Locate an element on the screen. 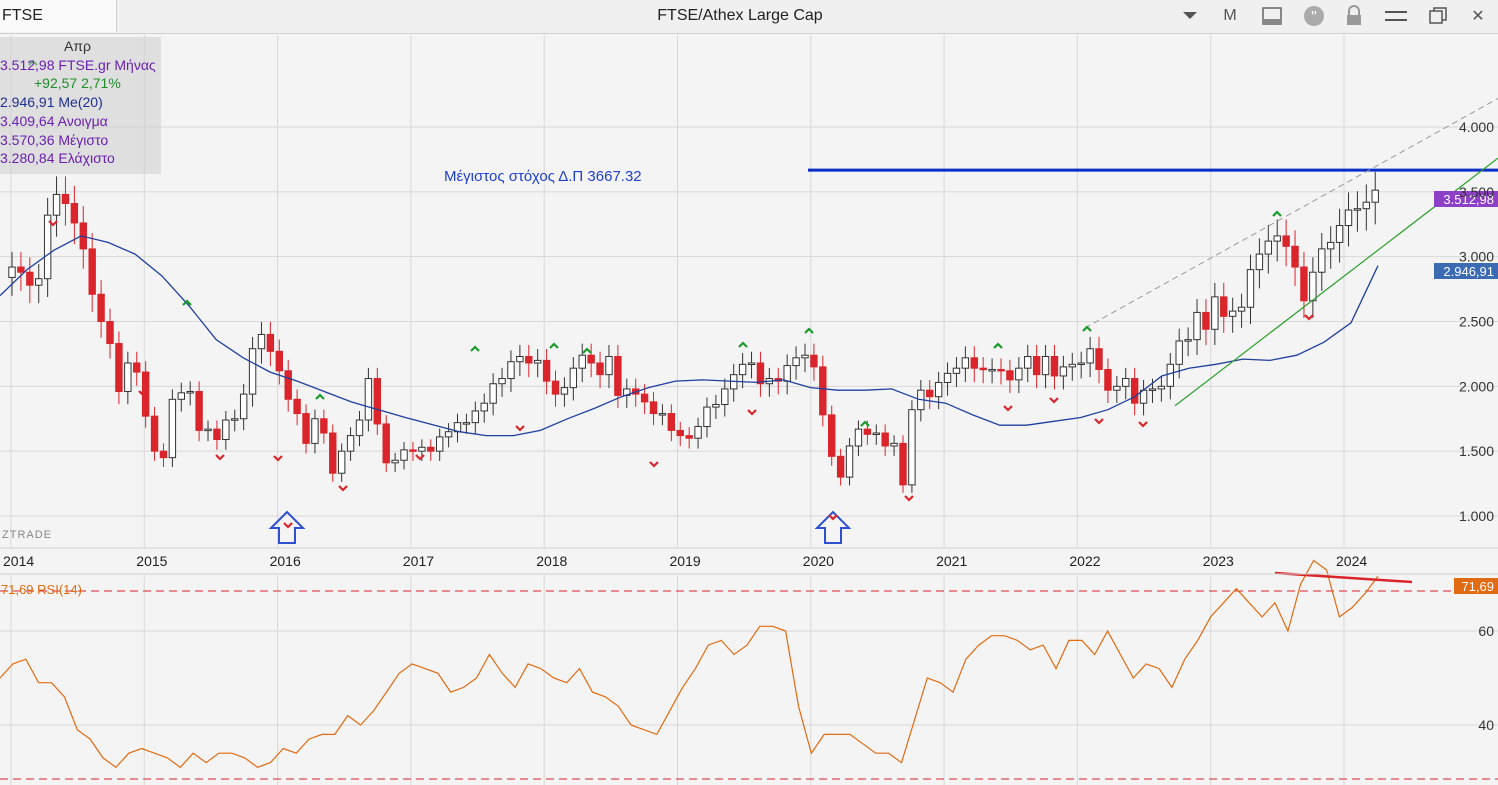  quote-icon: " is located at coordinates (1314, 16).